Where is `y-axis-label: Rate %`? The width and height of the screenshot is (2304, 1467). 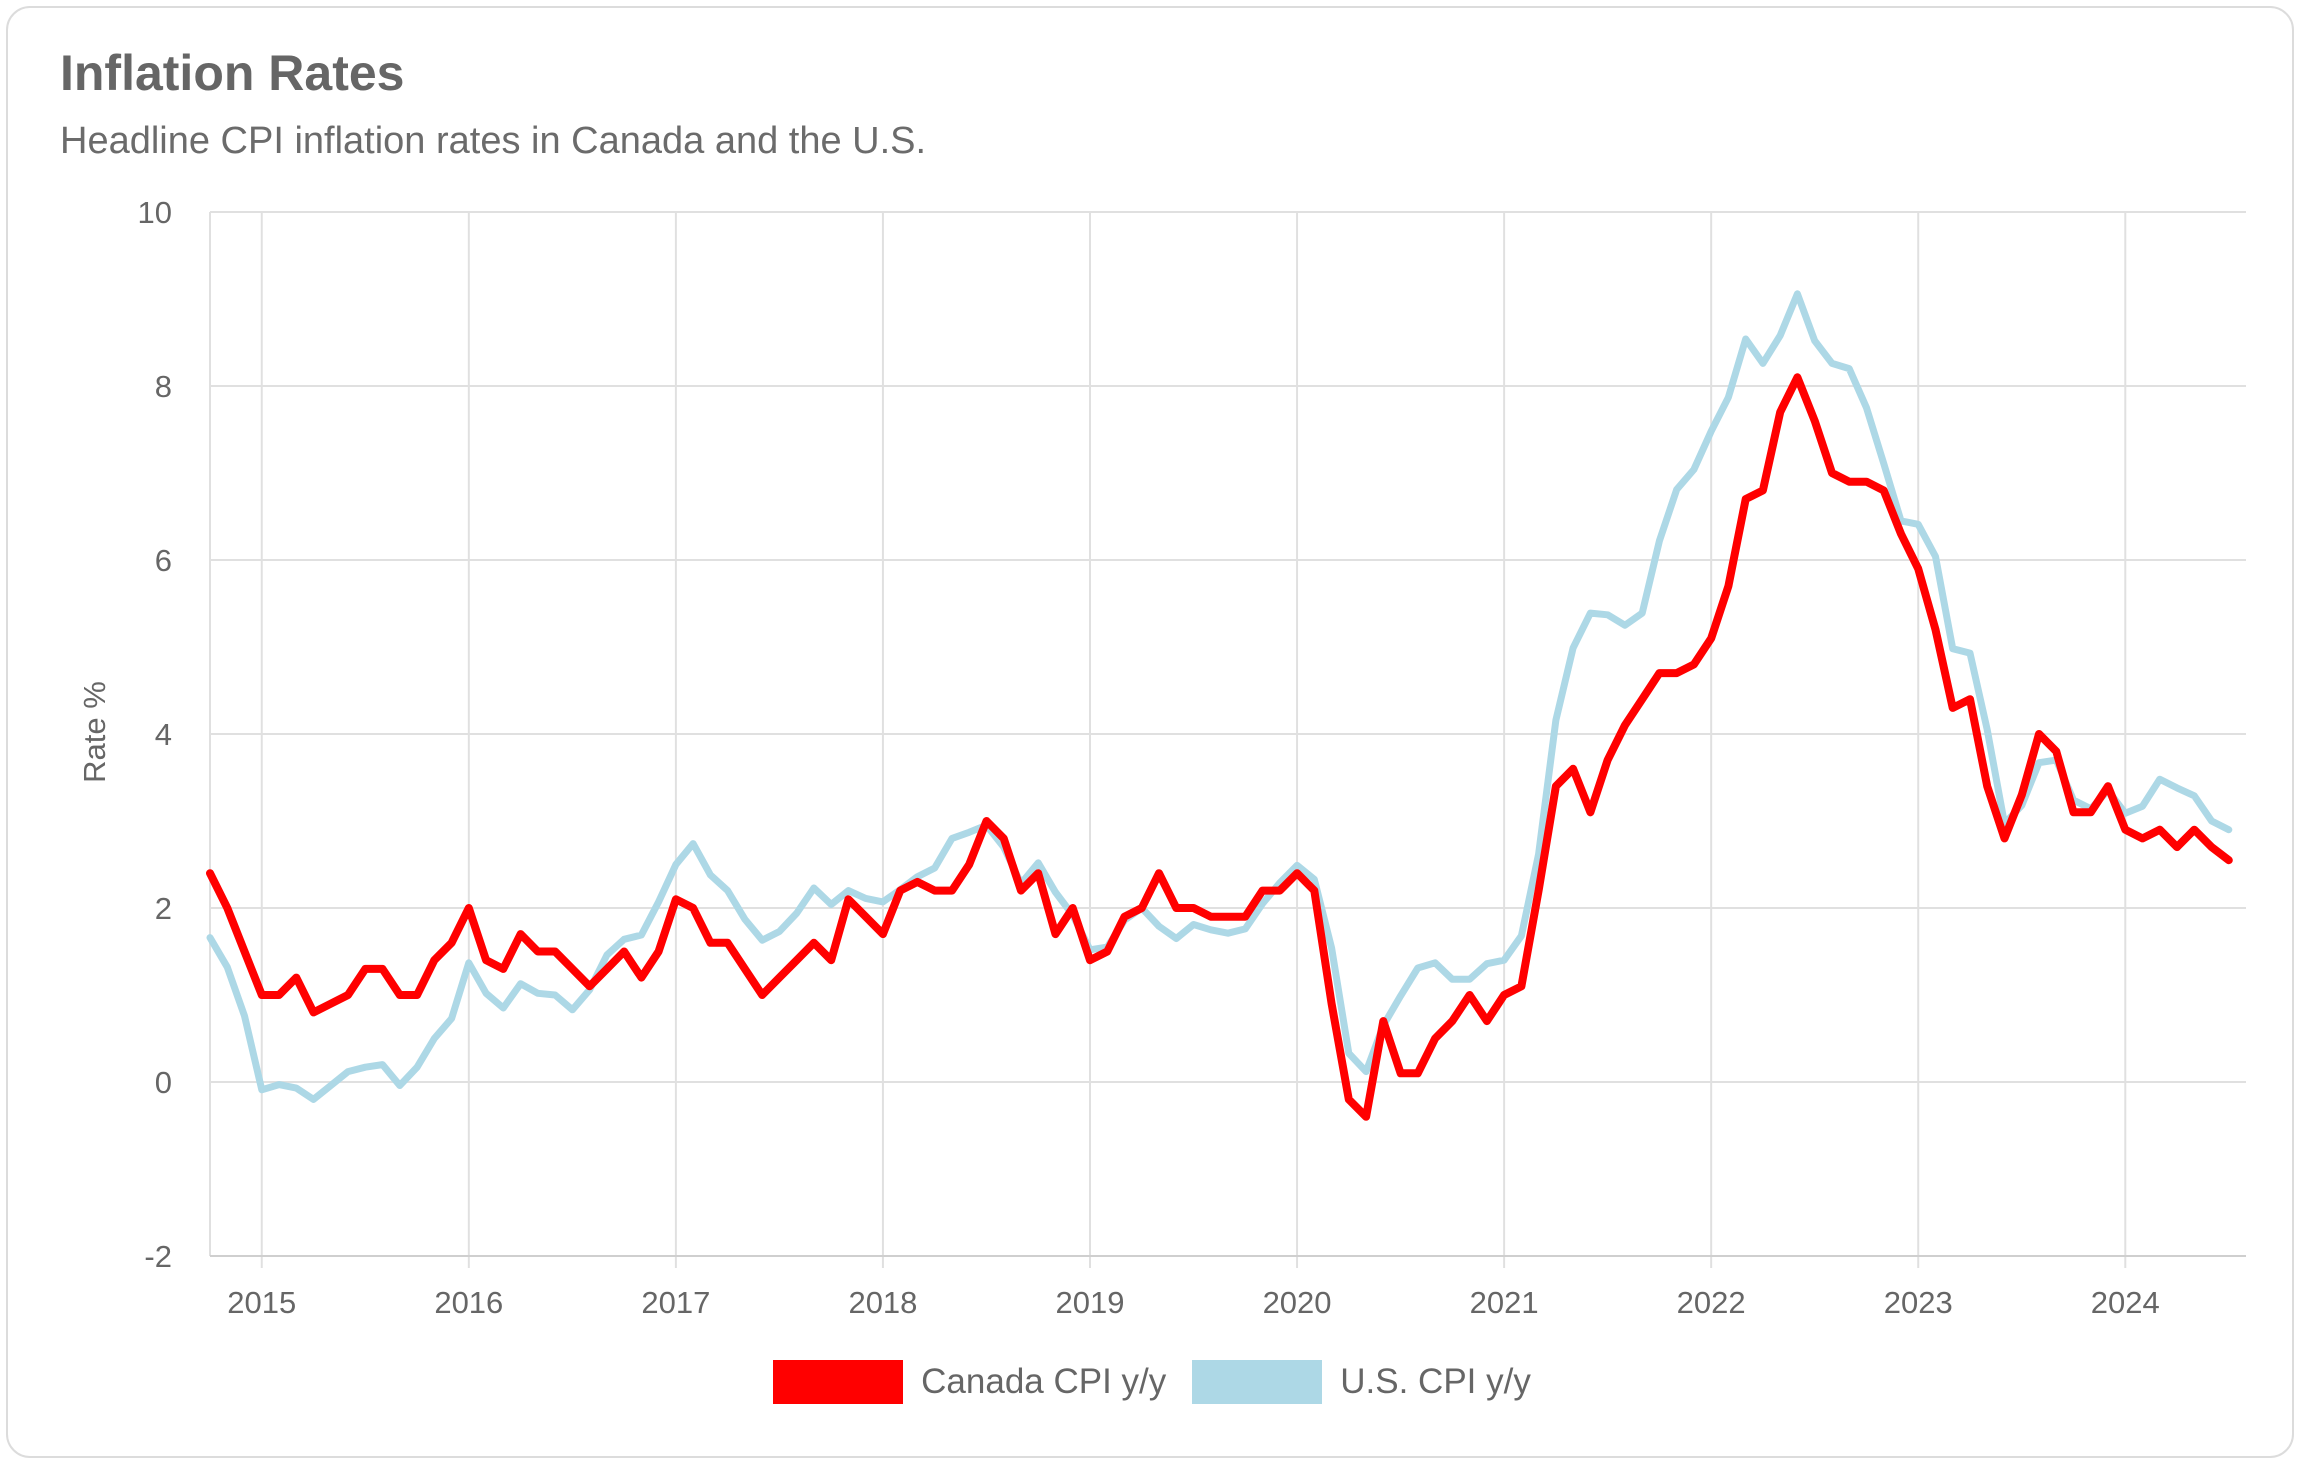 y-axis-label: Rate % is located at coordinates (94, 732).